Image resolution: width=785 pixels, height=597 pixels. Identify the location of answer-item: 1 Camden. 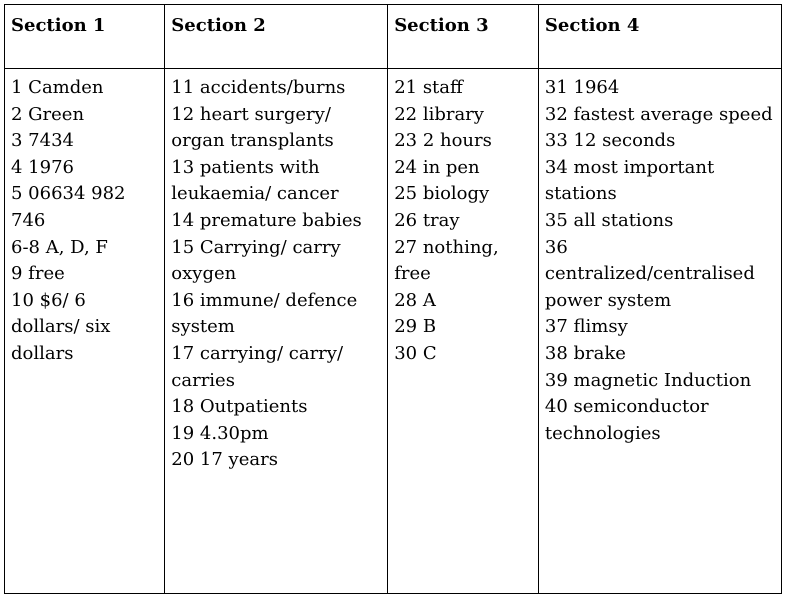
(57, 87).